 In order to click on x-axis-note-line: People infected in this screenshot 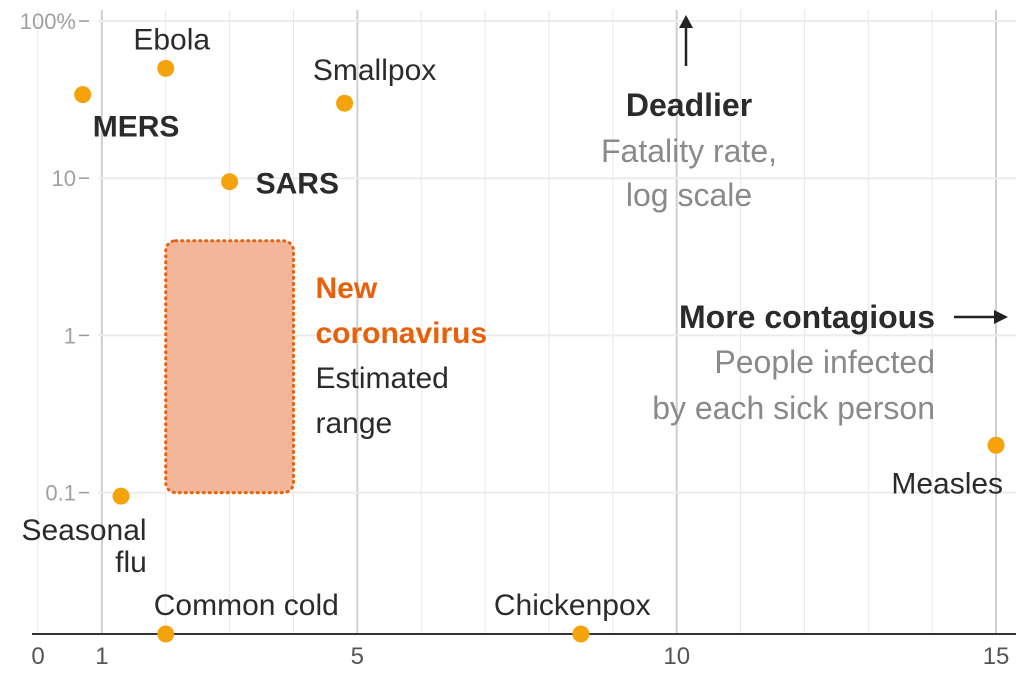, I will do `click(824, 362)`.